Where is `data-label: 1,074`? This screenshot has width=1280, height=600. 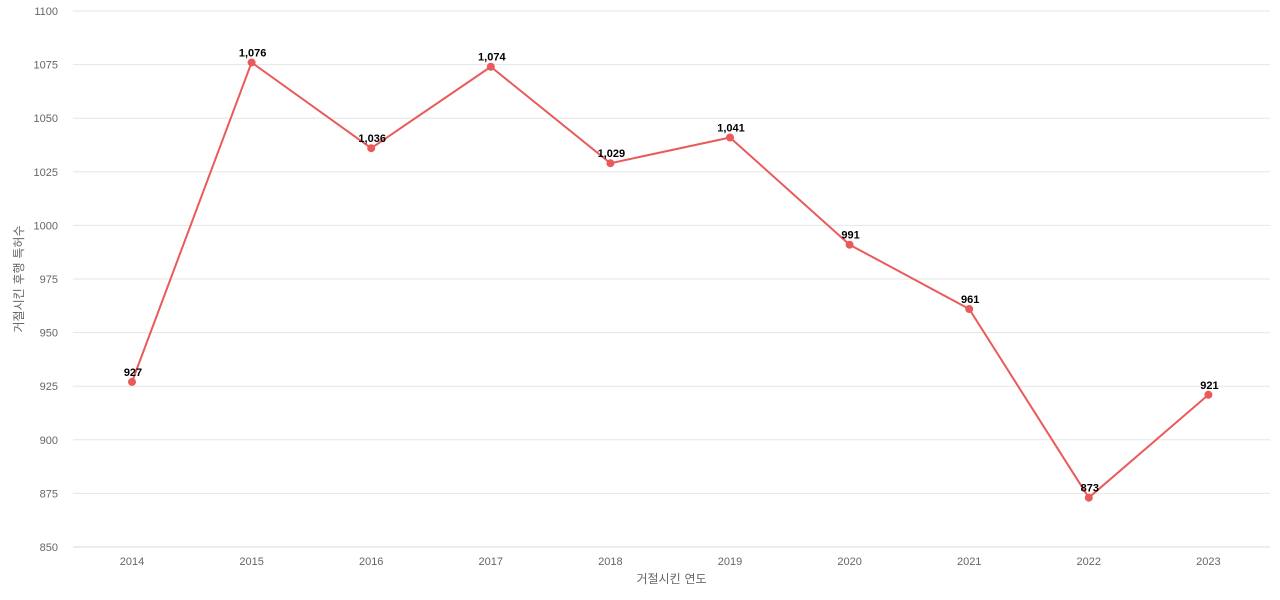 data-label: 1,074 is located at coordinates (492, 58).